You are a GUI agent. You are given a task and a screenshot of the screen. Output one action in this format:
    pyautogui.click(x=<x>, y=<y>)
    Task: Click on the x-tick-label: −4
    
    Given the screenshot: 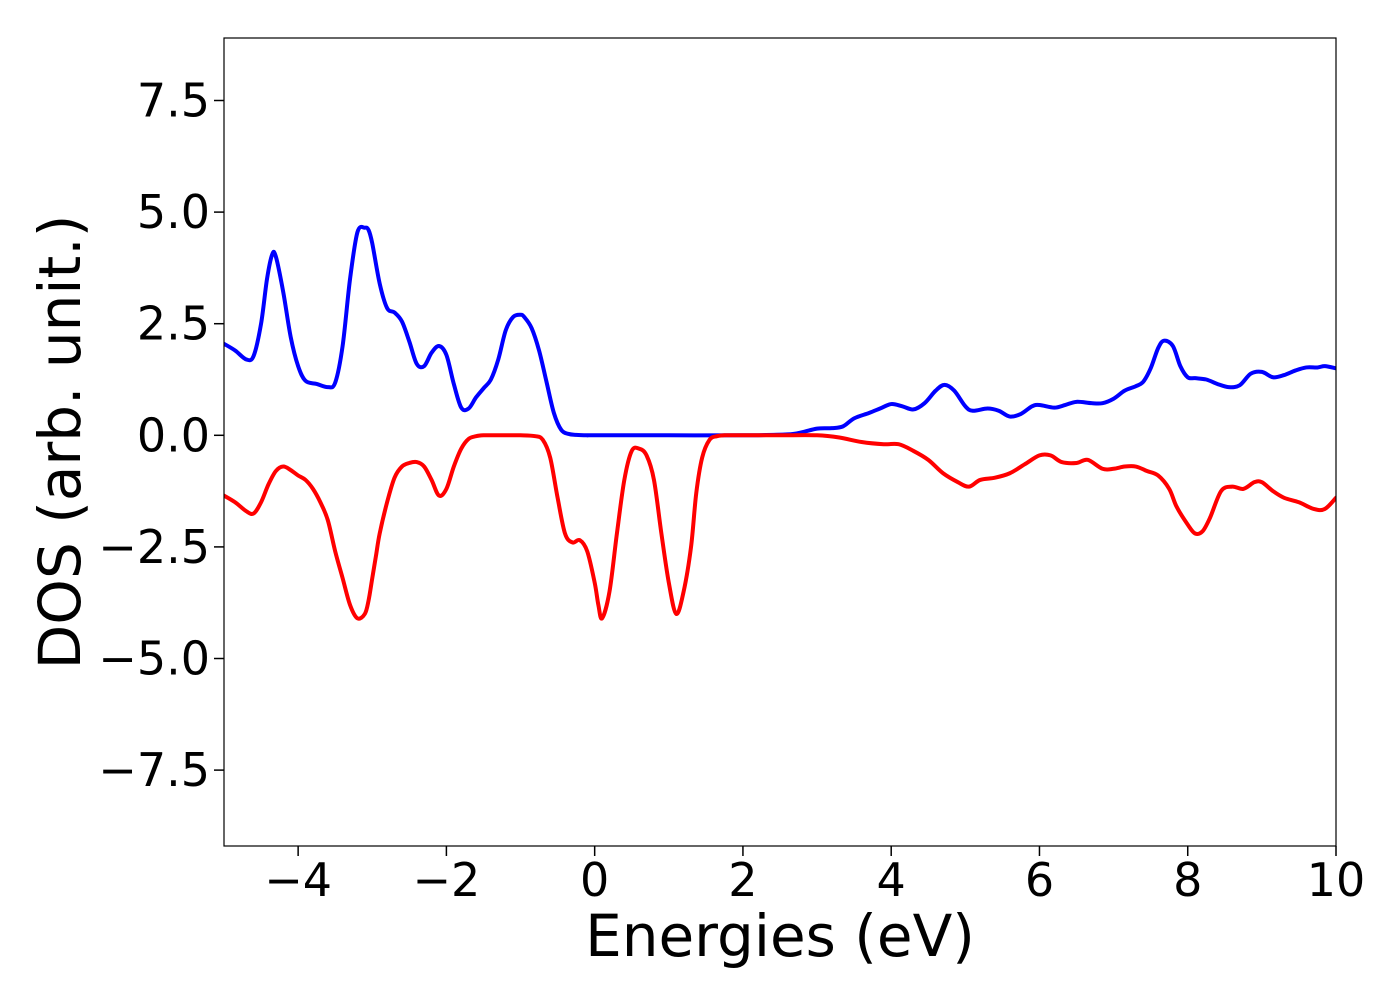 What is the action you would take?
    pyautogui.click(x=298, y=880)
    